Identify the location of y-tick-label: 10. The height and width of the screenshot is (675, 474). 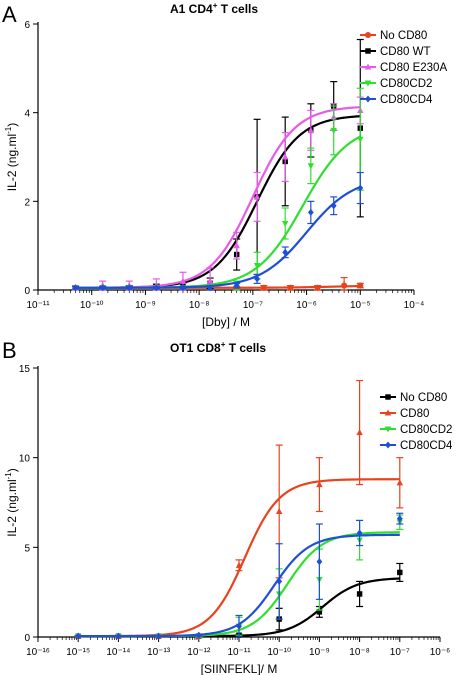
(25, 459).